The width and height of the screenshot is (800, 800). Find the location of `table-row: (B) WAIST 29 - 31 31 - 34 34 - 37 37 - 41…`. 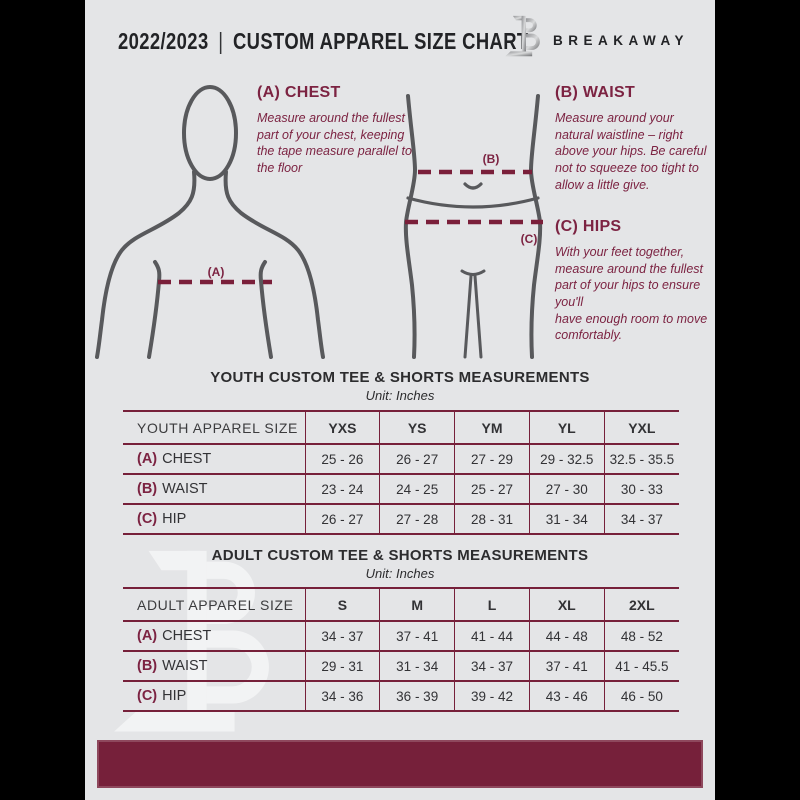

table-row: (B) WAIST 29 - 31 31 - 34 34 - 37 37 - 41… is located at coordinates (401, 666).